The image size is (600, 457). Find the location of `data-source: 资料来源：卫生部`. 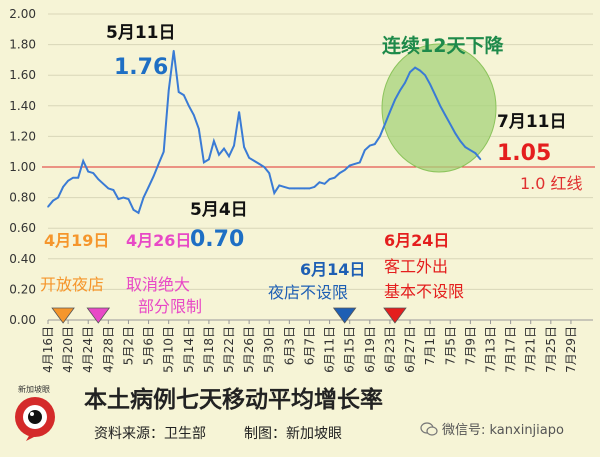

data-source: 资料来源：卫生部 is located at coordinates (150, 434).